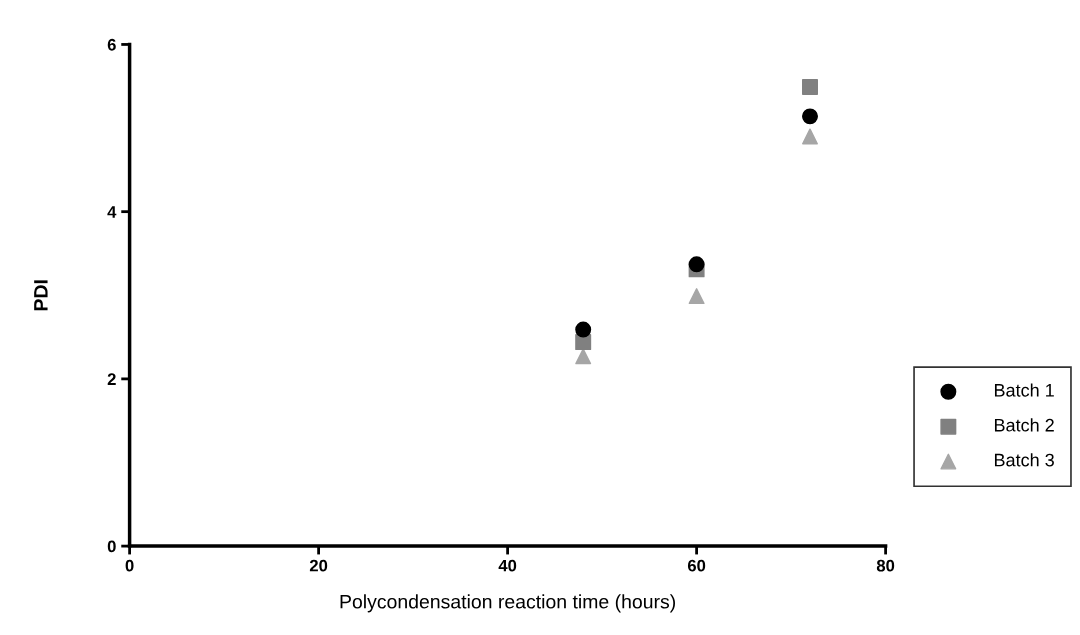 The image size is (1080, 635). I want to click on y-tick-label: 0, so click(111, 546).